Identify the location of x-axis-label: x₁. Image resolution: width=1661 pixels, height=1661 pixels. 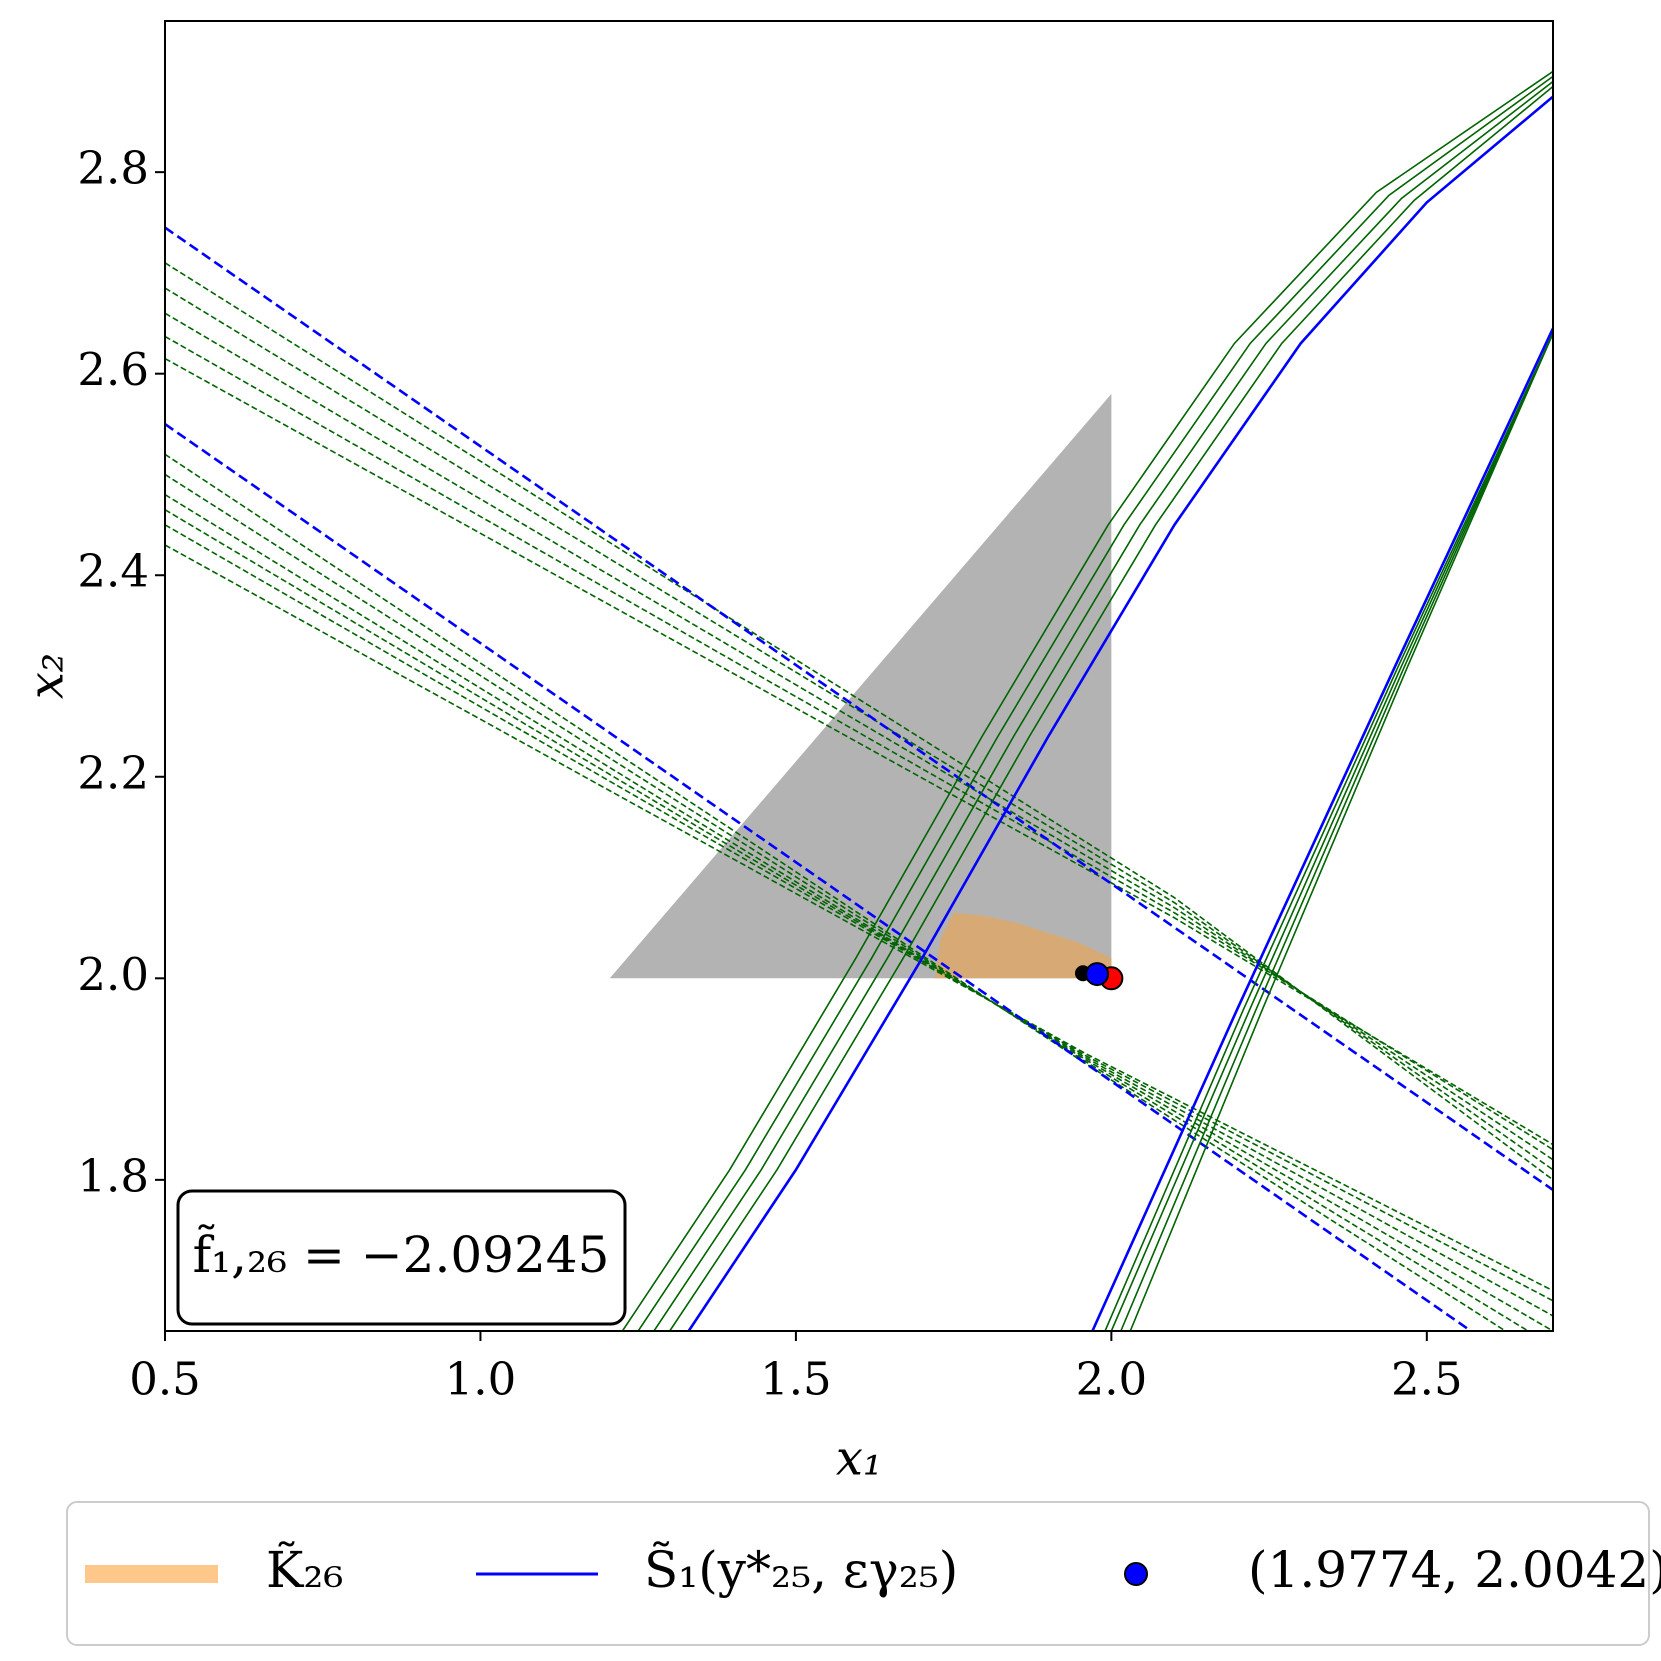
(859, 1459).